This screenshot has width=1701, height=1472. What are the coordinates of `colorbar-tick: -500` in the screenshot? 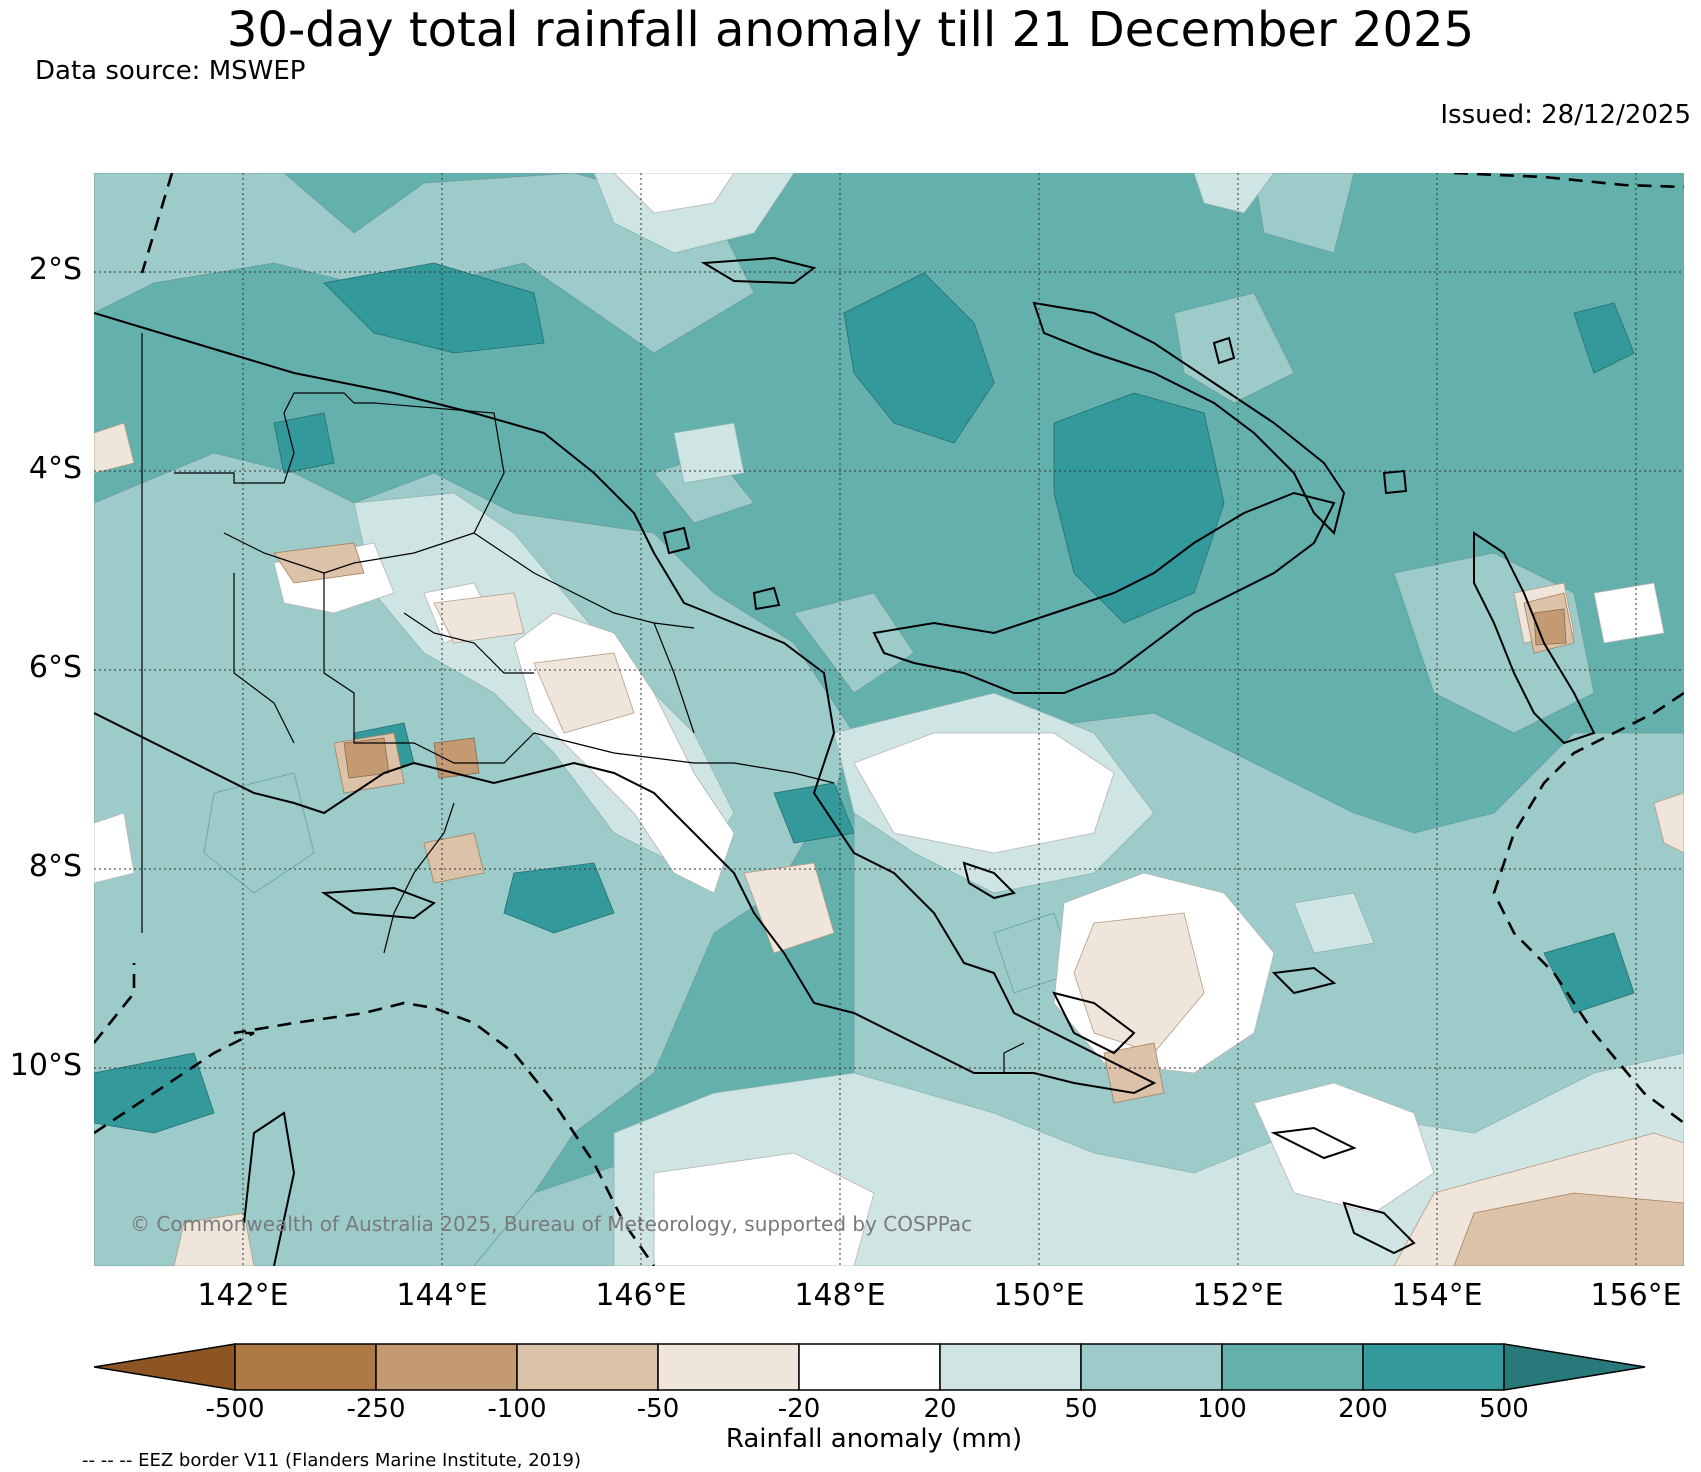 It's located at (235, 1409).